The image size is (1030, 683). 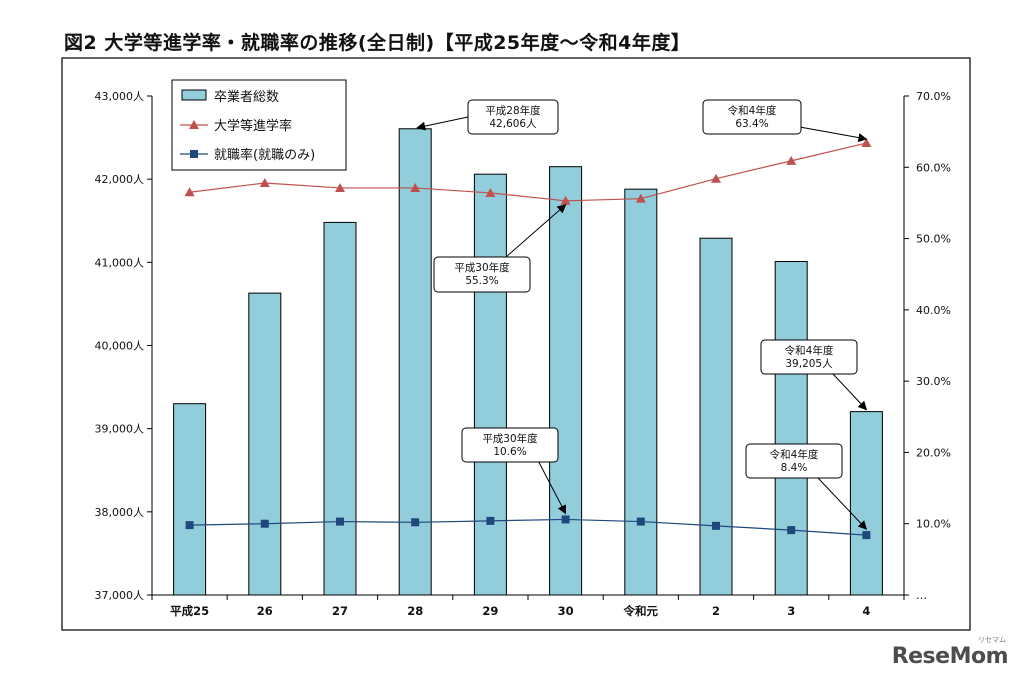 What do you see at coordinates (120, 512) in the screenshot?
I see `left-tick-label: 38,000人` at bounding box center [120, 512].